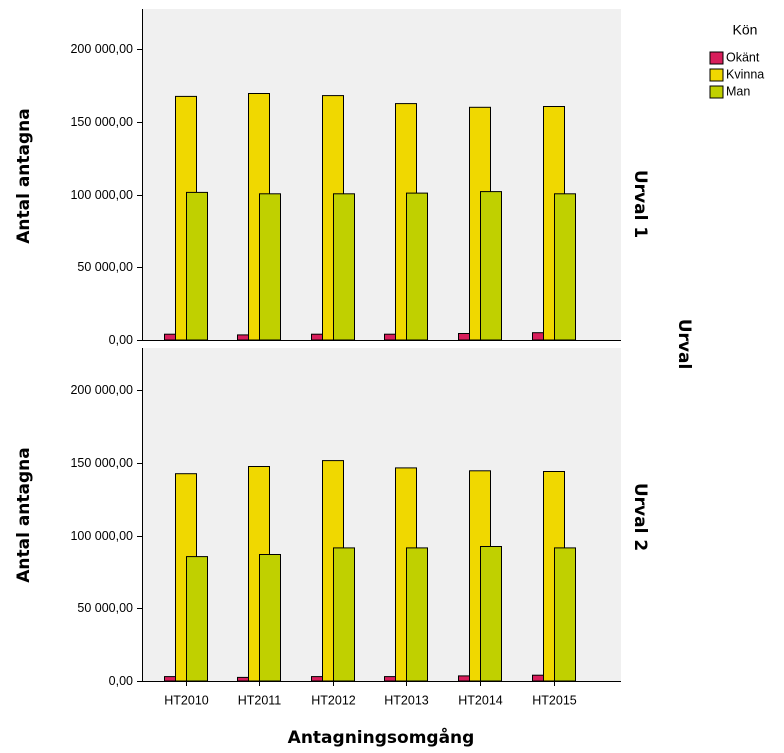  I want to click on panel-label-urval-2: Urval 2, so click(640, 517).